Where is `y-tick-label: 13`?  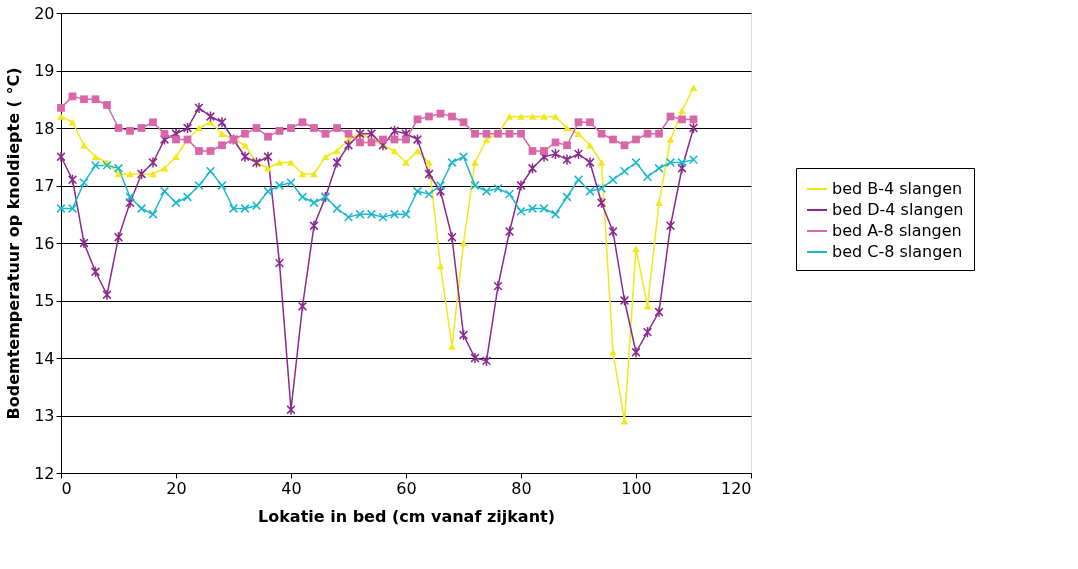
y-tick-label: 13 is located at coordinates (44, 415).